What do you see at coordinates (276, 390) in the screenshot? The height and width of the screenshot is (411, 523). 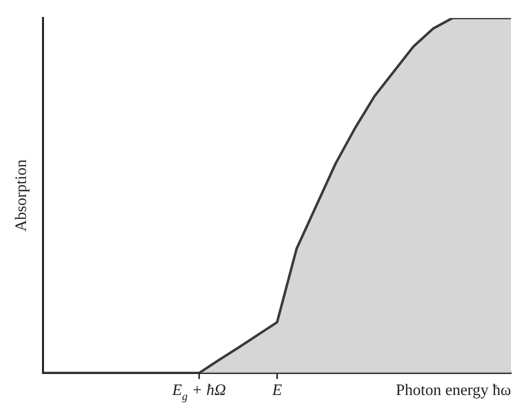 I see `x-tick-label: E` at bounding box center [276, 390].